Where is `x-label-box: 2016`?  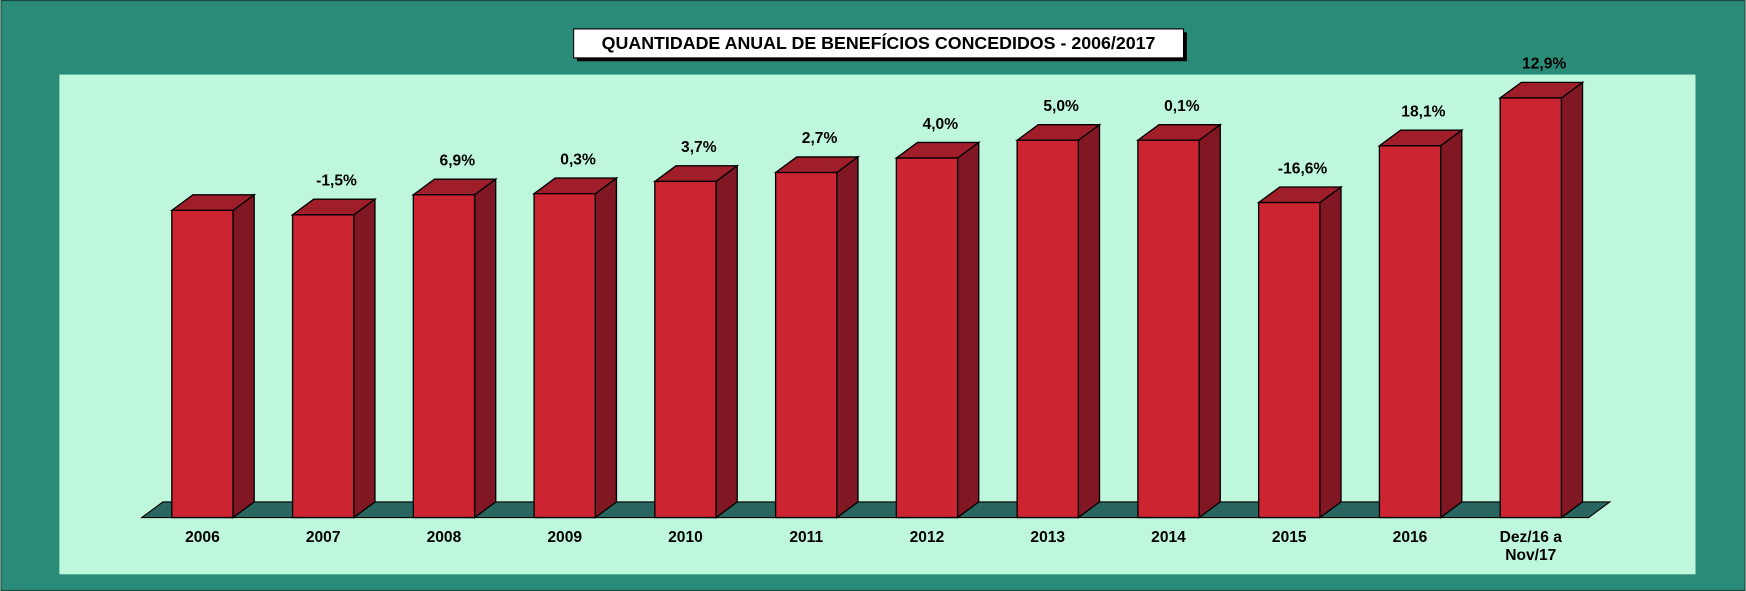
x-label-box: 2016 is located at coordinates (1410, 536).